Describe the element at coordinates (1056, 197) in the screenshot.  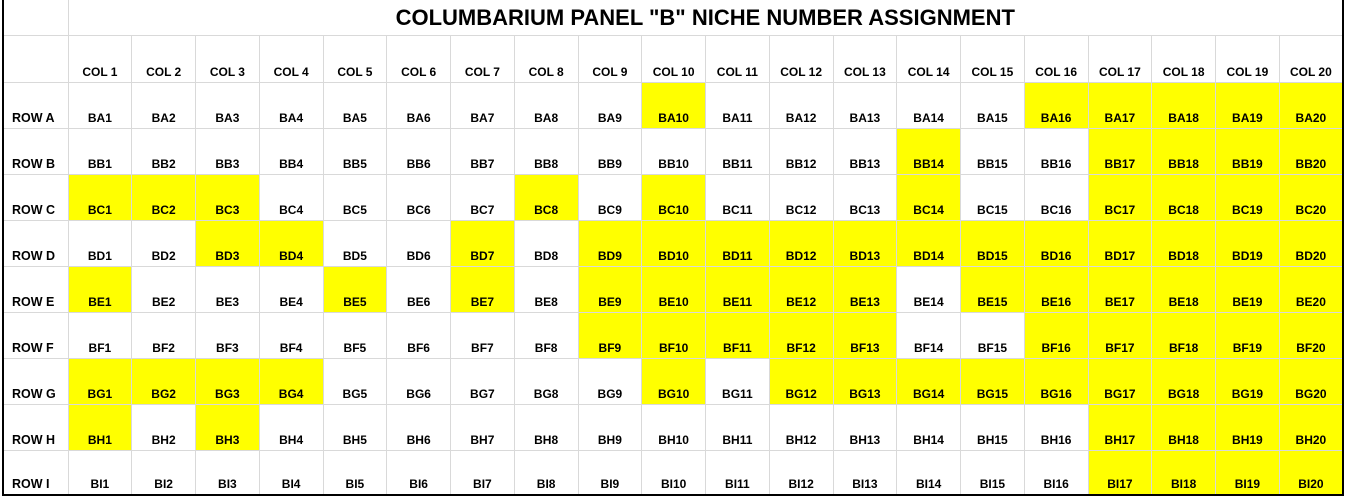
I see `niche-cell: BC16` at that location.